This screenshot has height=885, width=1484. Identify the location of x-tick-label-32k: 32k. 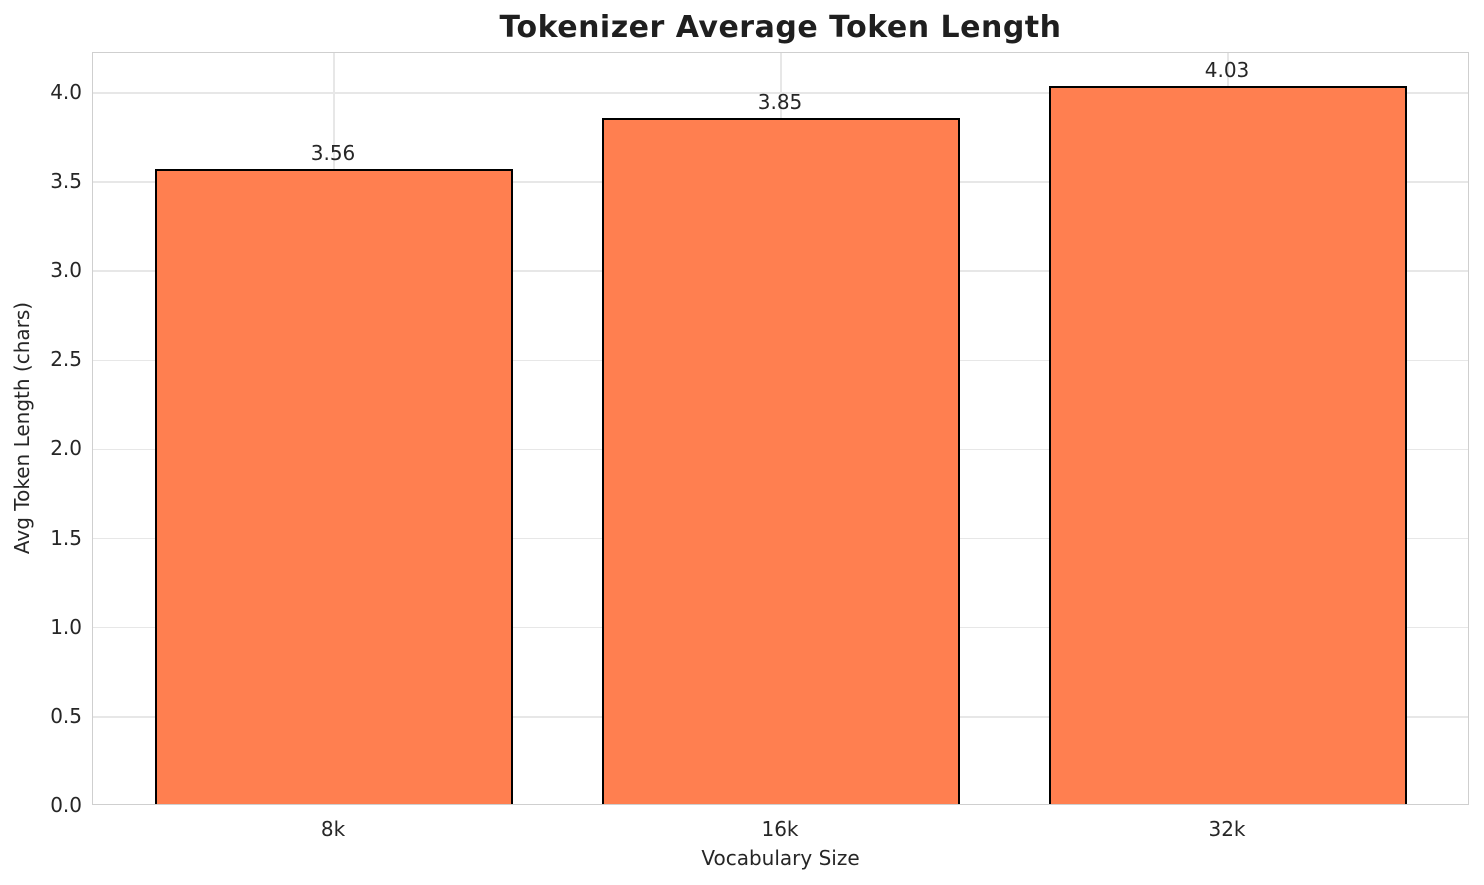
(1227, 829).